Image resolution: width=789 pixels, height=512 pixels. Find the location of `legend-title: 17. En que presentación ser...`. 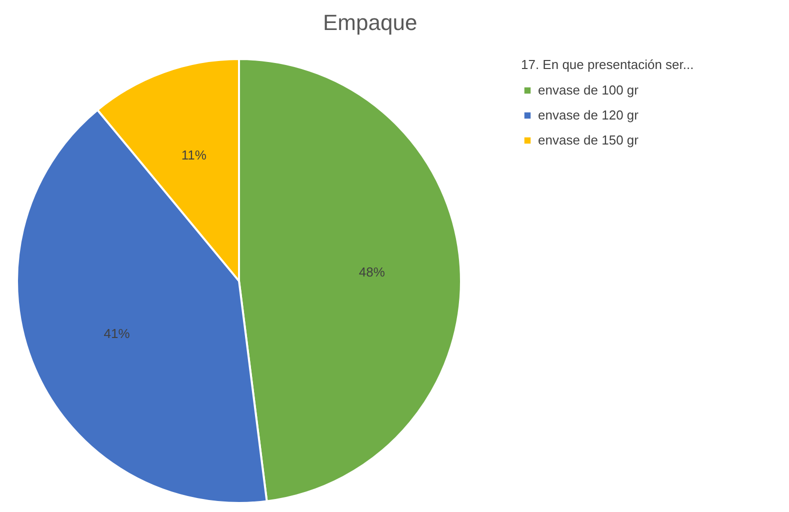

legend-title: 17. En que presentación ser... is located at coordinates (607, 64).